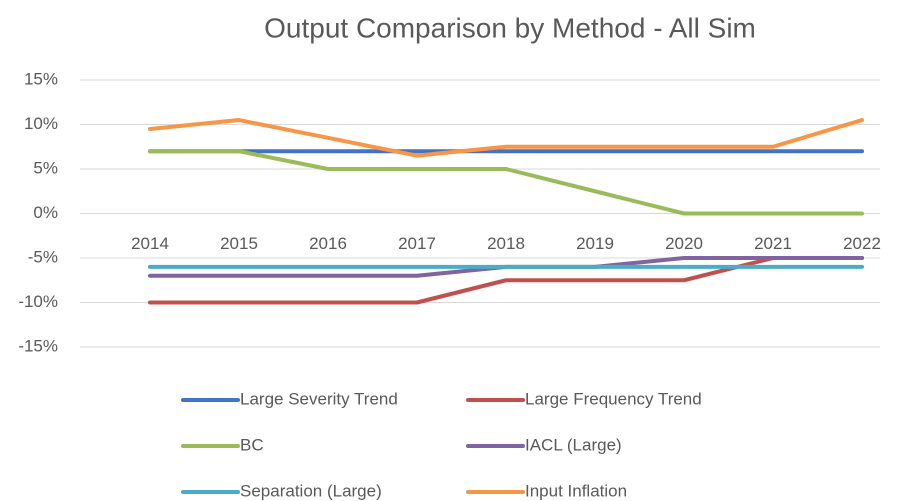  Describe the element at coordinates (41, 78) in the screenshot. I see `y-tick-label: 15%` at that location.